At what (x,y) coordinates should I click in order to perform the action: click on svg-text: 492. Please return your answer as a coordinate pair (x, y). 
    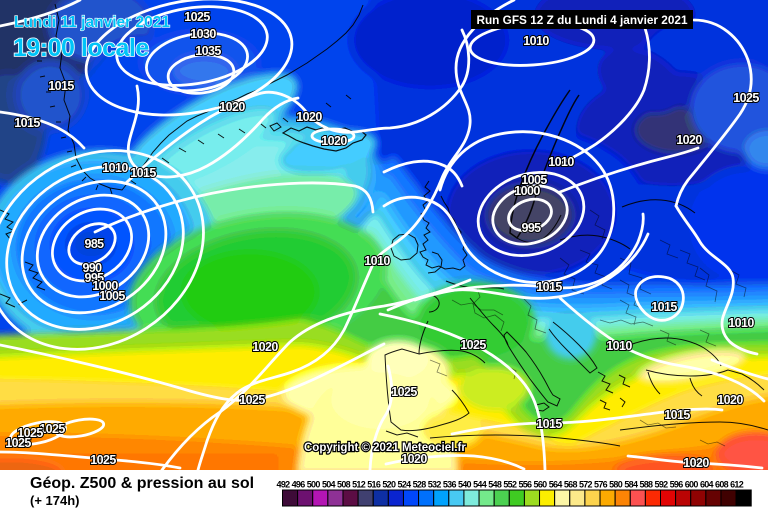
    Looking at the image, I should click on (284, 485).